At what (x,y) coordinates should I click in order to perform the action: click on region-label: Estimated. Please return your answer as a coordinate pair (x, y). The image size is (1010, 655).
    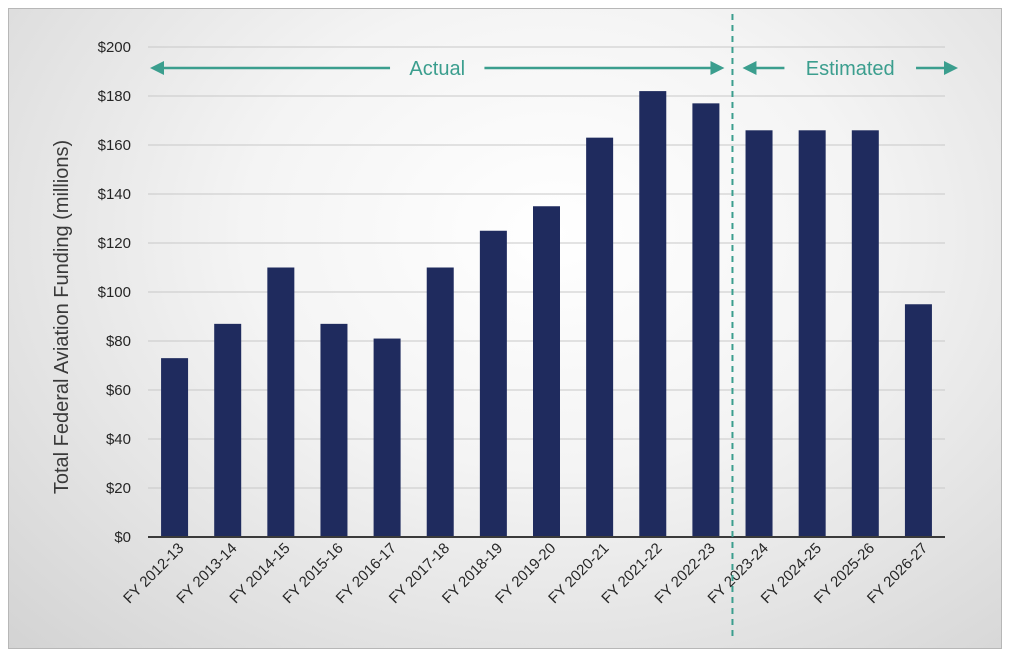
    Looking at the image, I should click on (850, 69).